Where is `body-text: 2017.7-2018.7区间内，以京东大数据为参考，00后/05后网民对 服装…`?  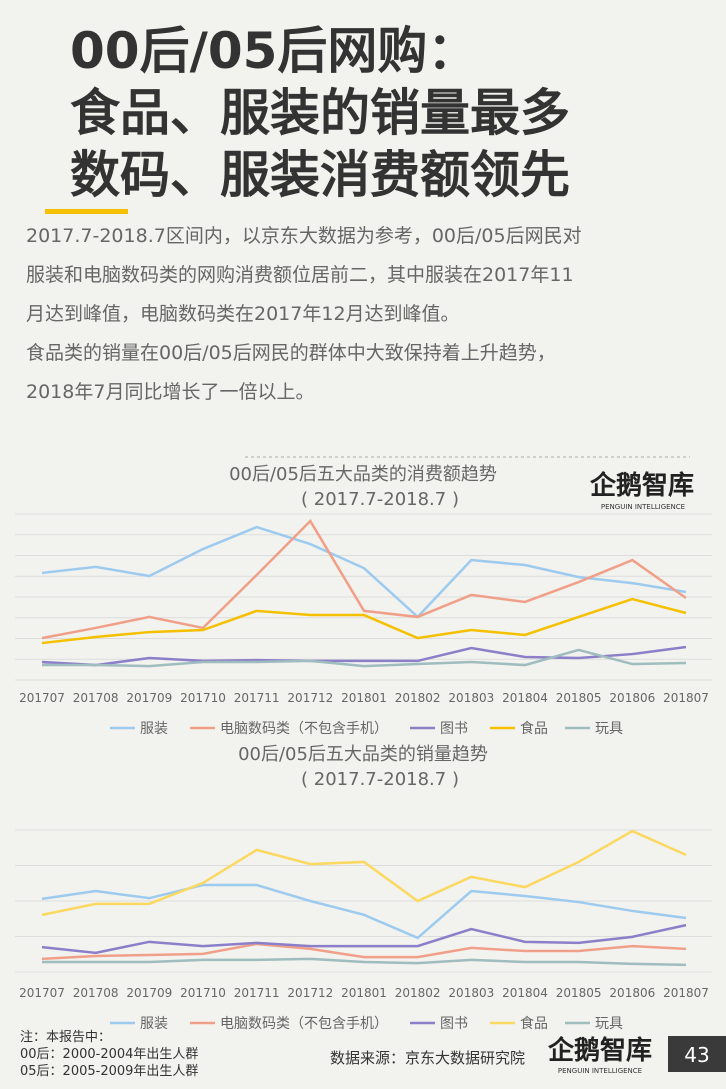
body-text: 2017.7-2018.7区间内，以京东大数据为参考，00后/05后网民对 服装… is located at coordinates (304, 314).